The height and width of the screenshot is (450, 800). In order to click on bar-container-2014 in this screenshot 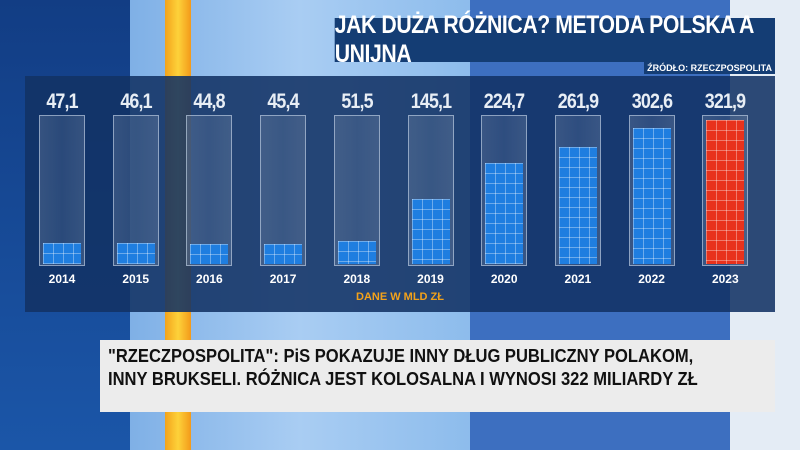, I will do `click(62, 190)`.